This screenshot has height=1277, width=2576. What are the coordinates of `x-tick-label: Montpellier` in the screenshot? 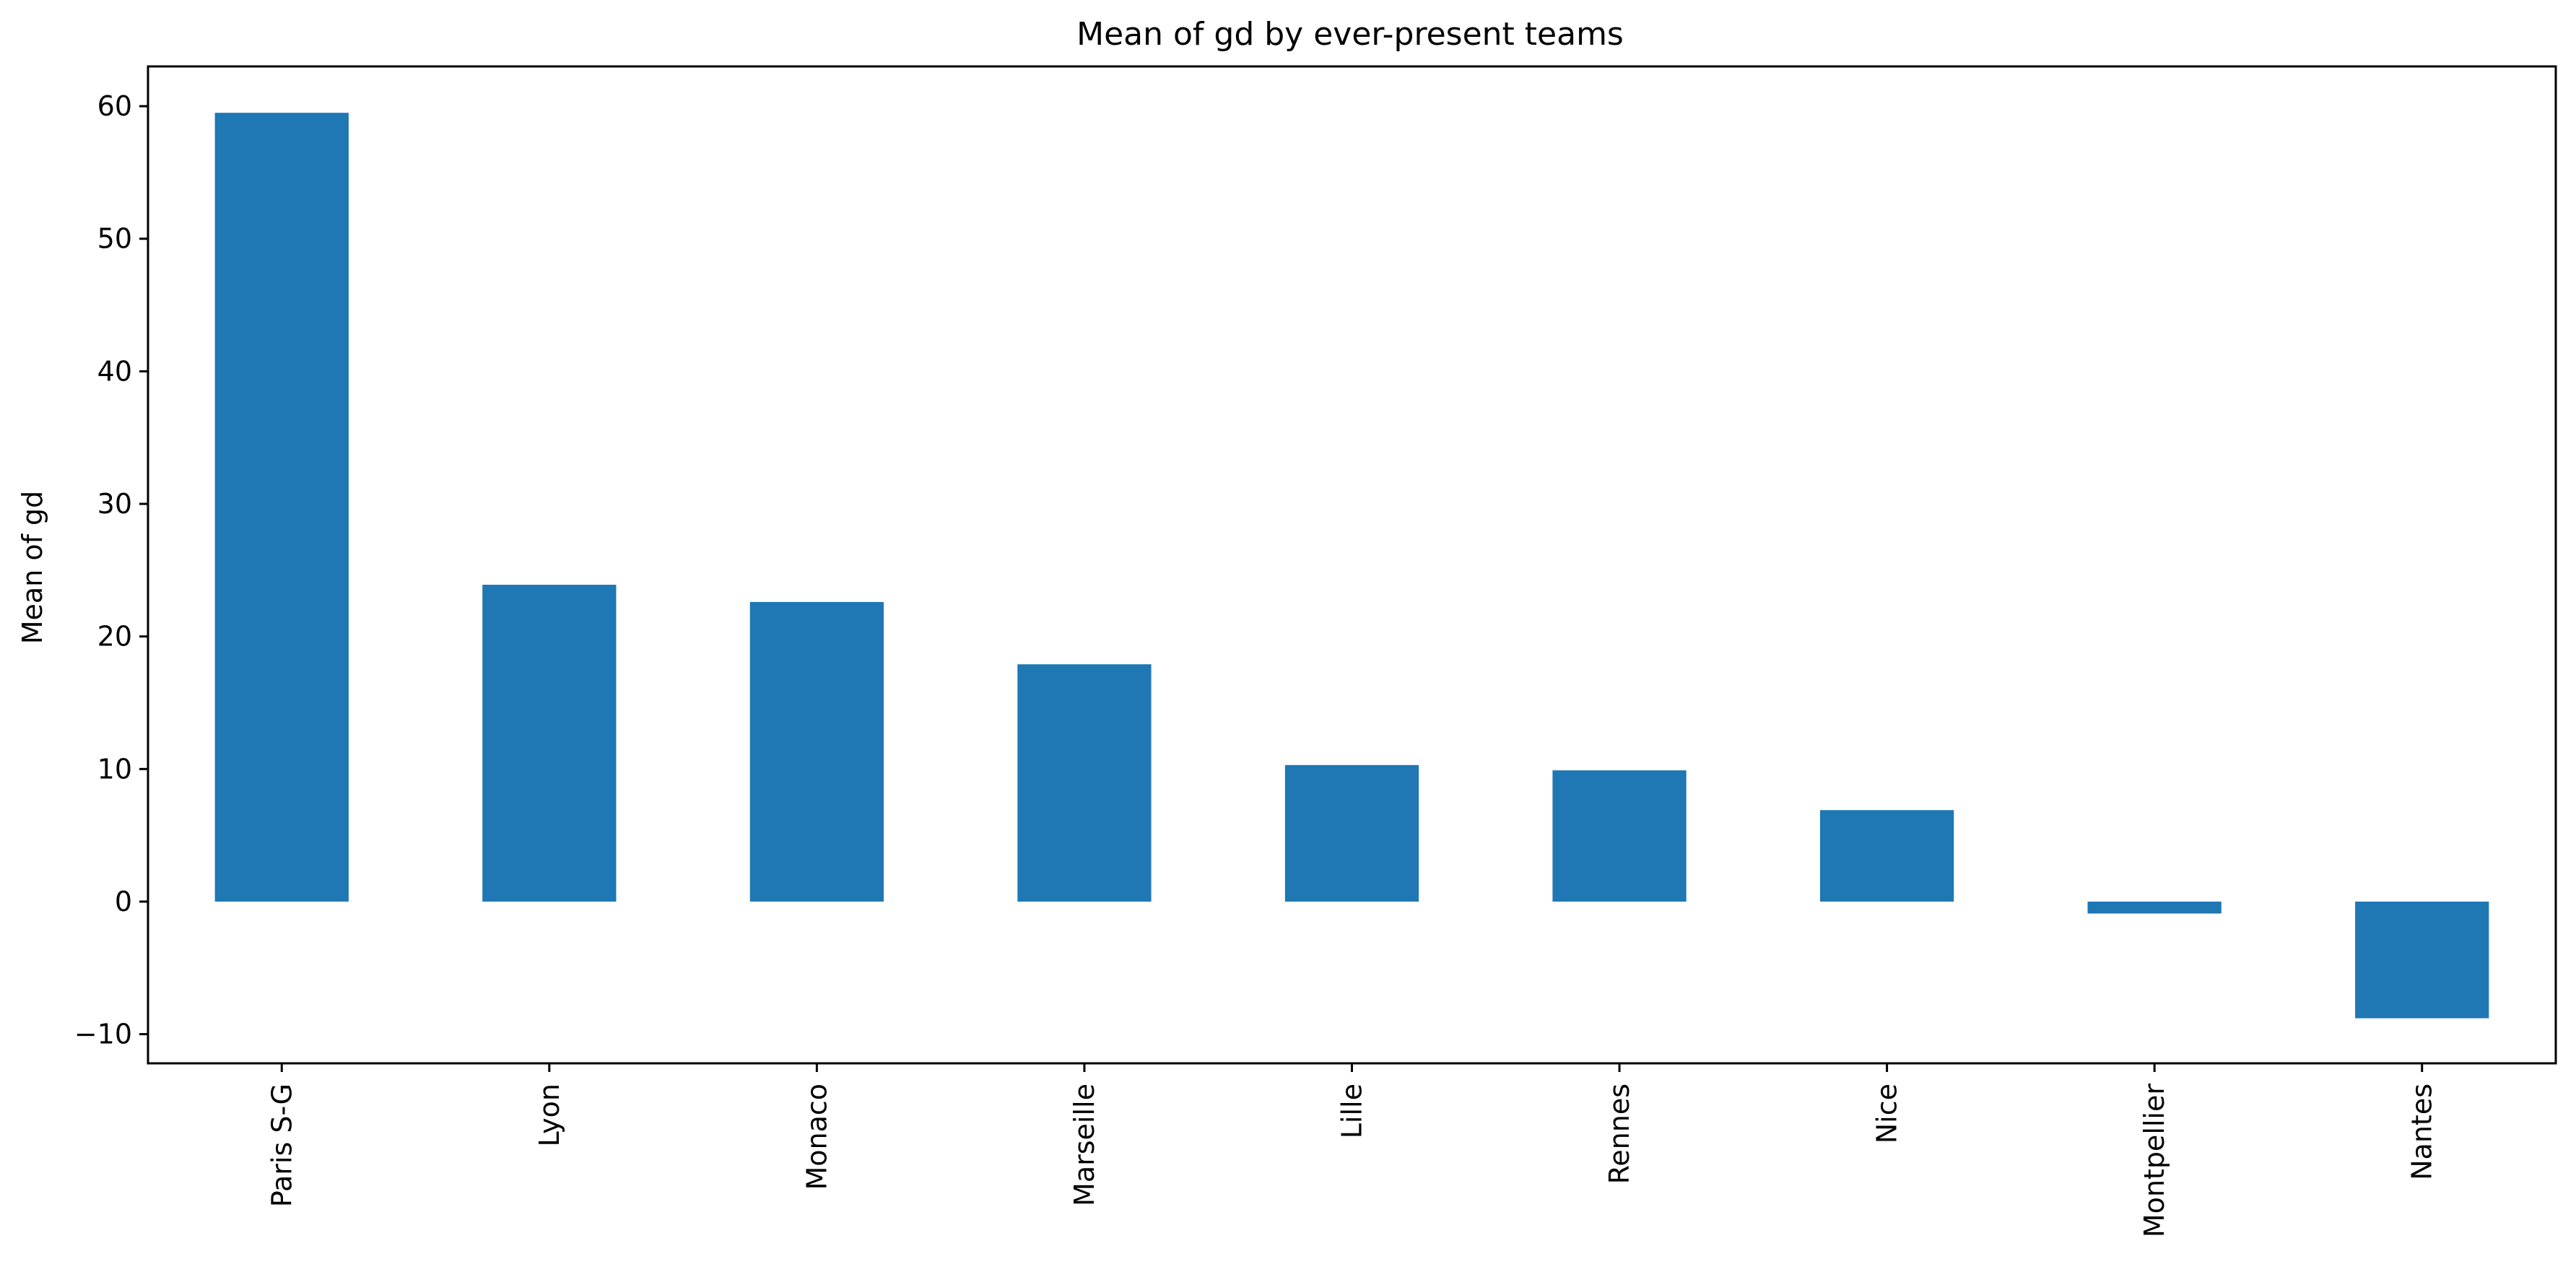 It's located at (2154, 1161).